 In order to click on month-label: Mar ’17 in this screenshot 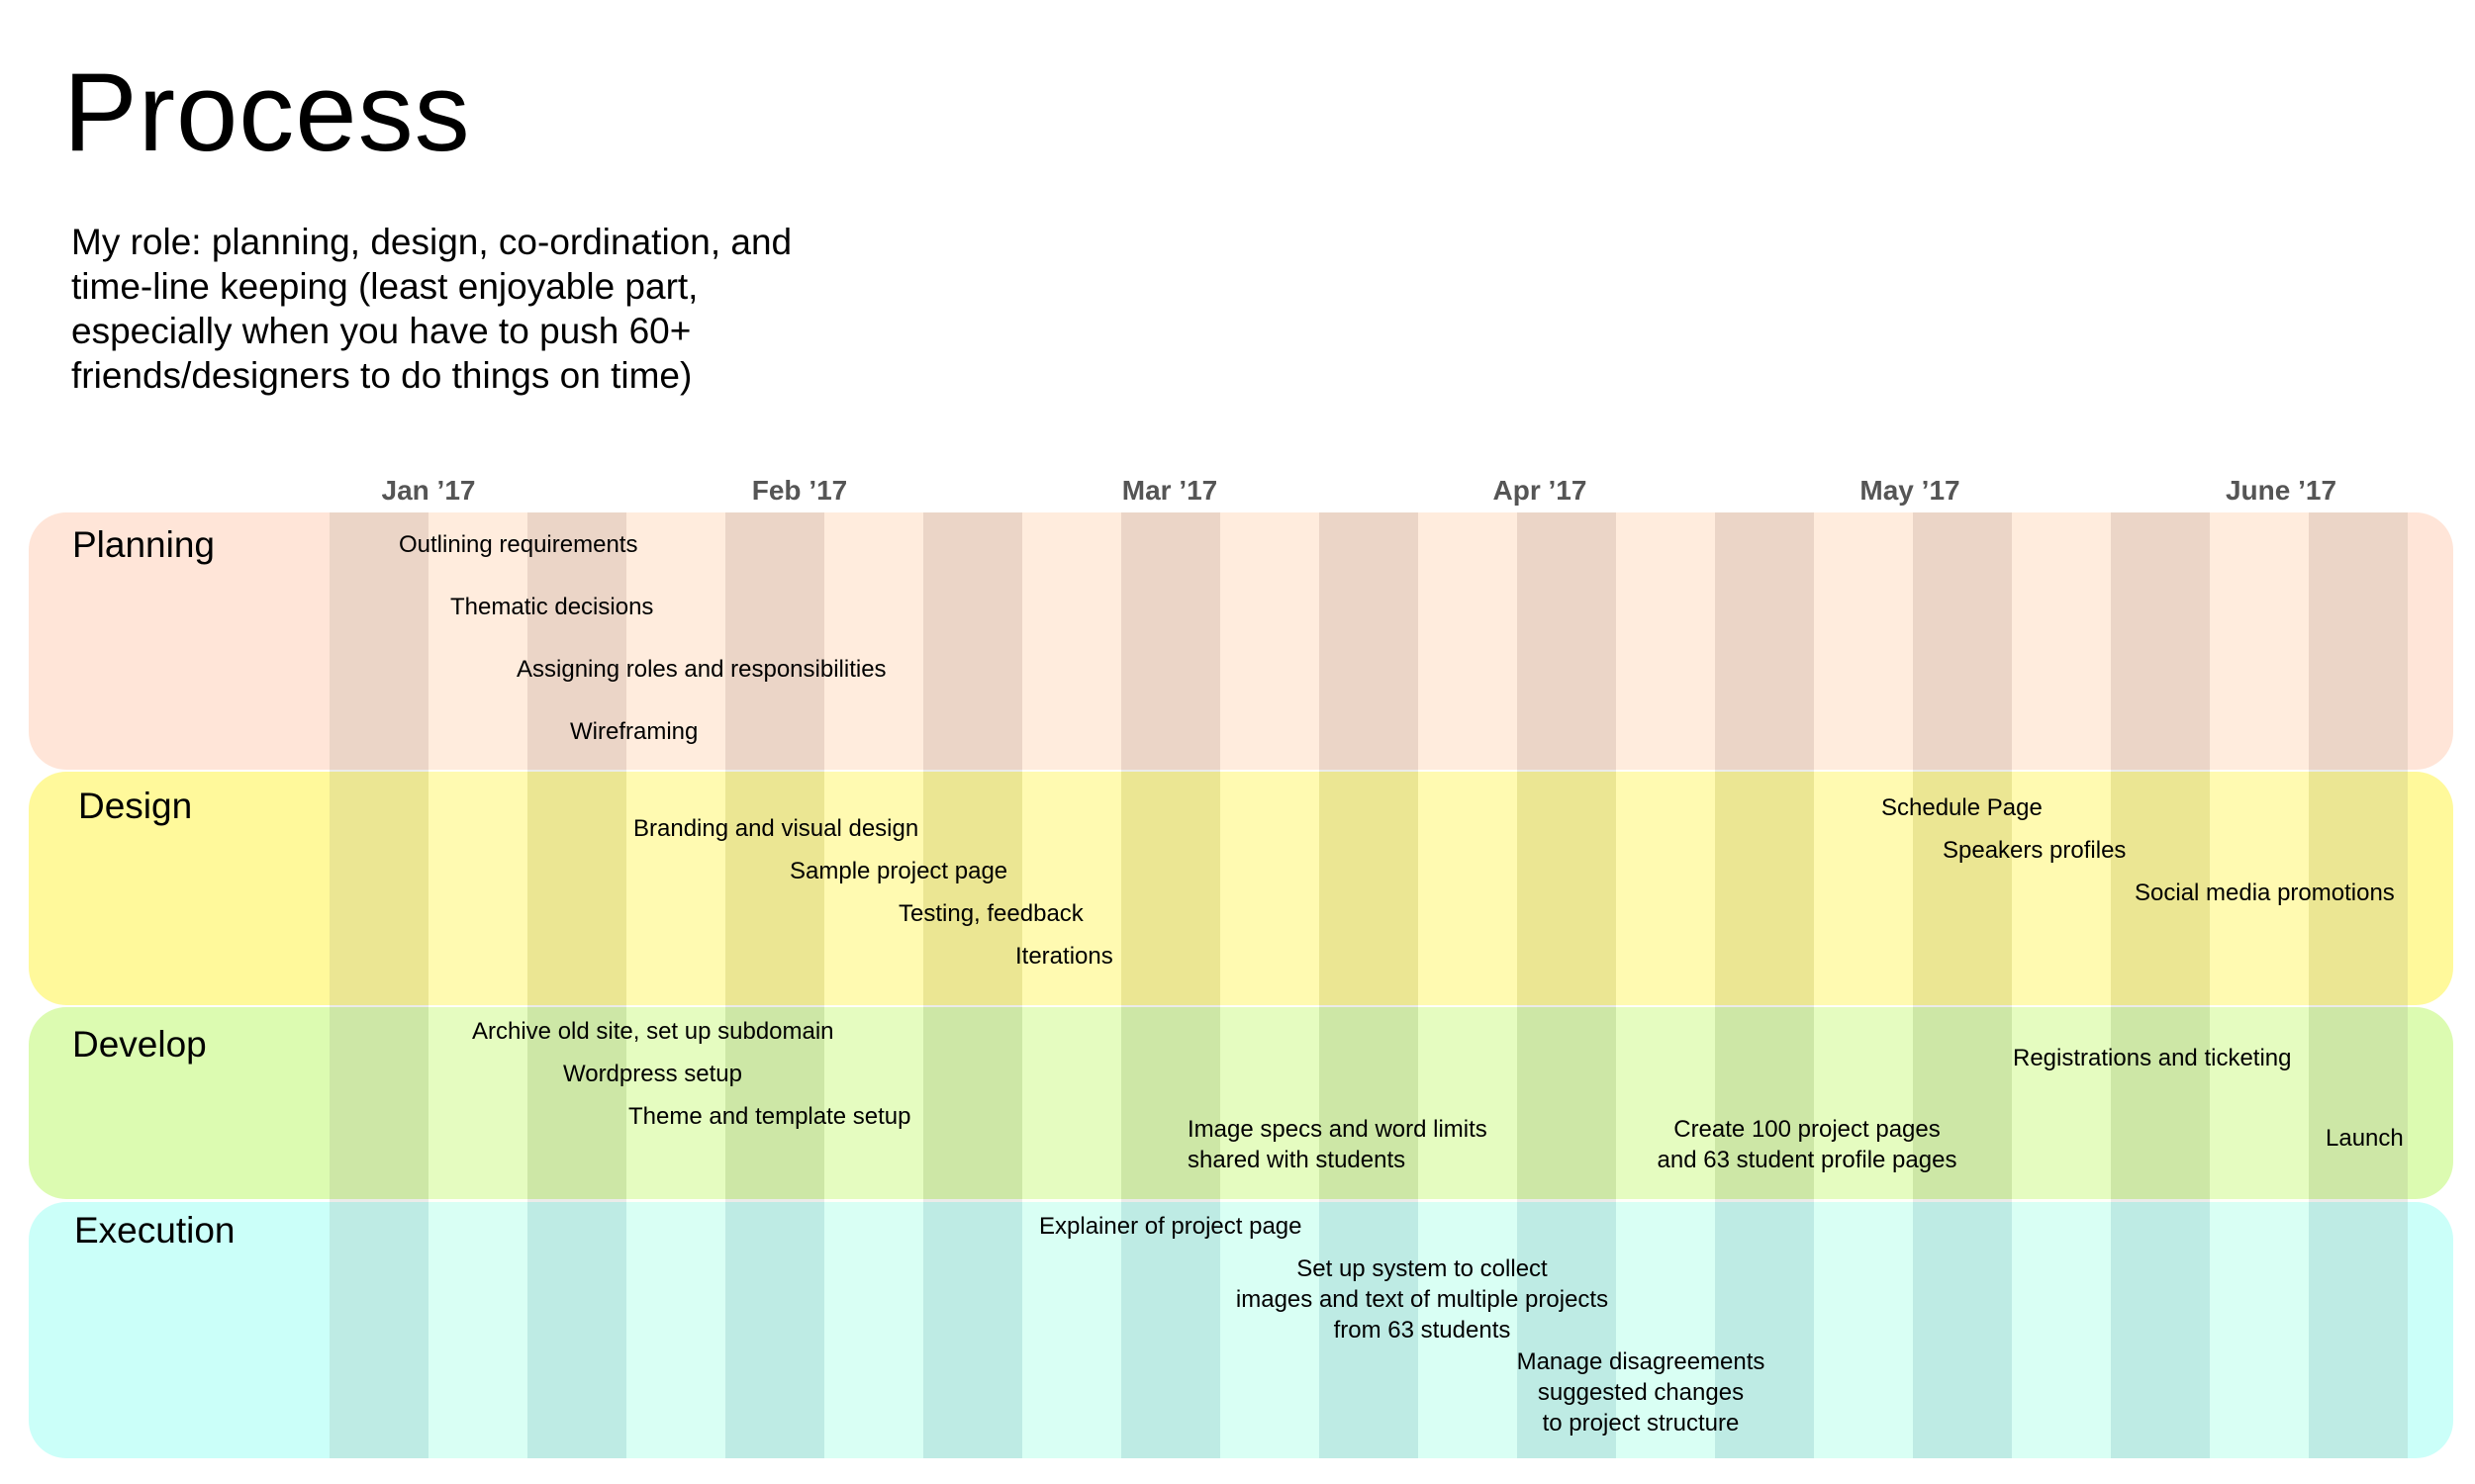, I will do `click(1169, 490)`.